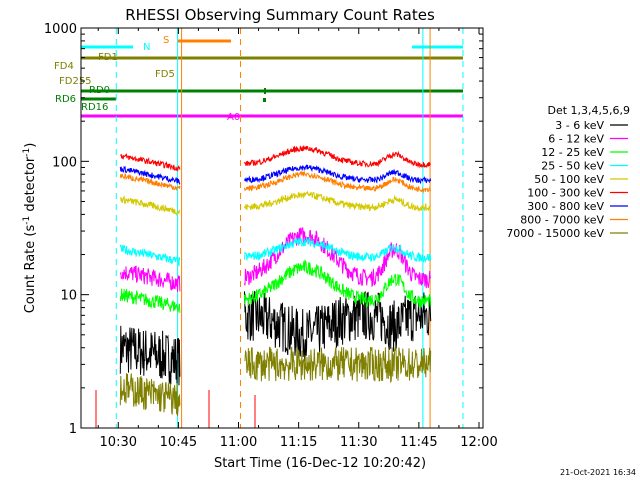 Image resolution: width=640 pixels, height=480 pixels. What do you see at coordinates (65, 99) in the screenshot?
I see `flag-label-rd6: RD6` at bounding box center [65, 99].